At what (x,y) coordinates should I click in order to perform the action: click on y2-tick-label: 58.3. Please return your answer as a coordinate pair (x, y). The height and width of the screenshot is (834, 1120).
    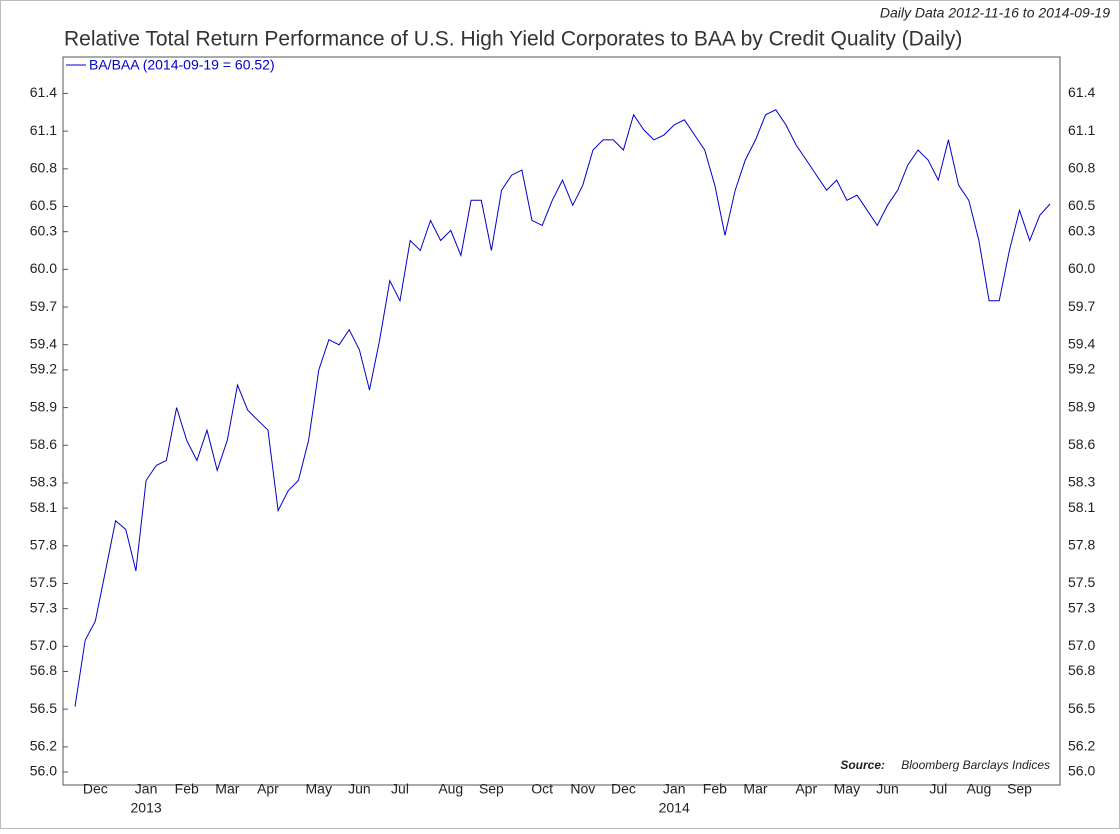
    Looking at the image, I should click on (1081, 482).